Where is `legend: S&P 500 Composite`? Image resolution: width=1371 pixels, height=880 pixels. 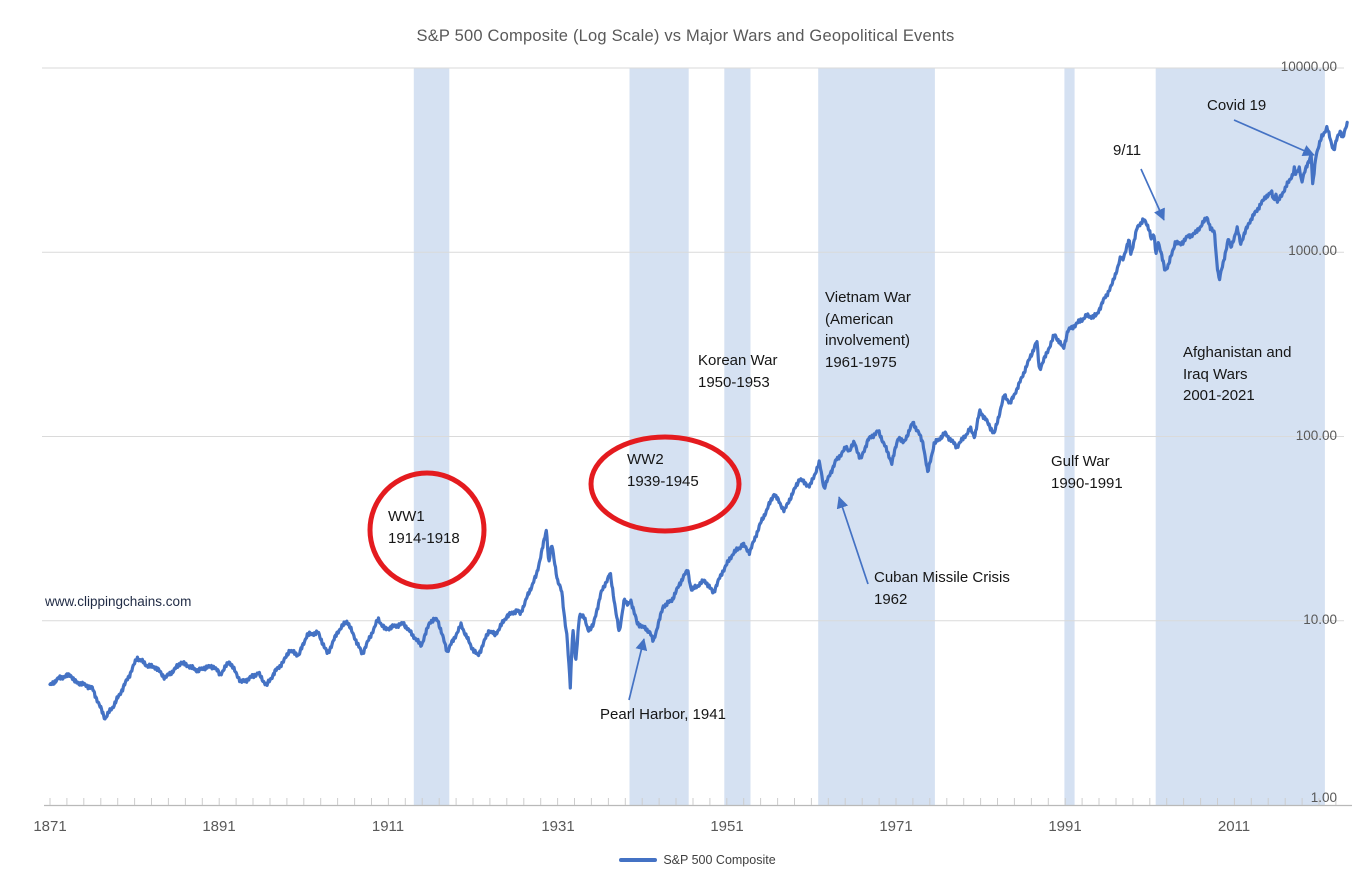 legend: S&P 500 Composite is located at coordinates (691, 860).